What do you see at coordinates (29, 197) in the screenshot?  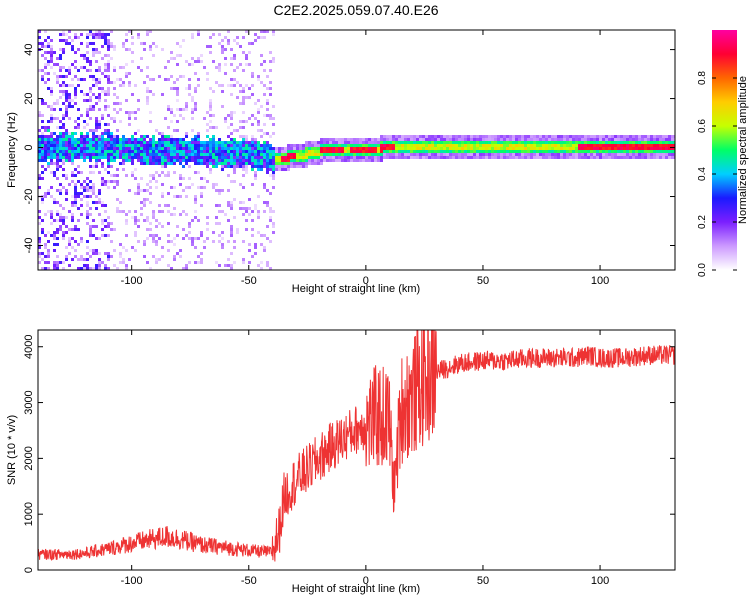 I see `spectrogram-ytick-label: -20` at bounding box center [29, 197].